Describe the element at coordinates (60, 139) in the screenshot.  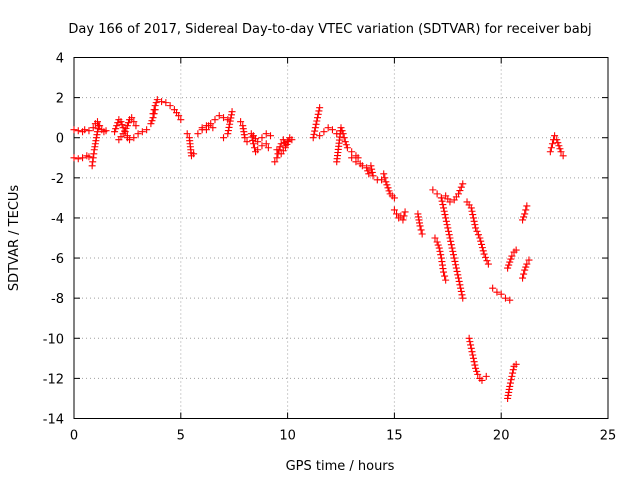
I see `y-tick-label: 0` at that location.